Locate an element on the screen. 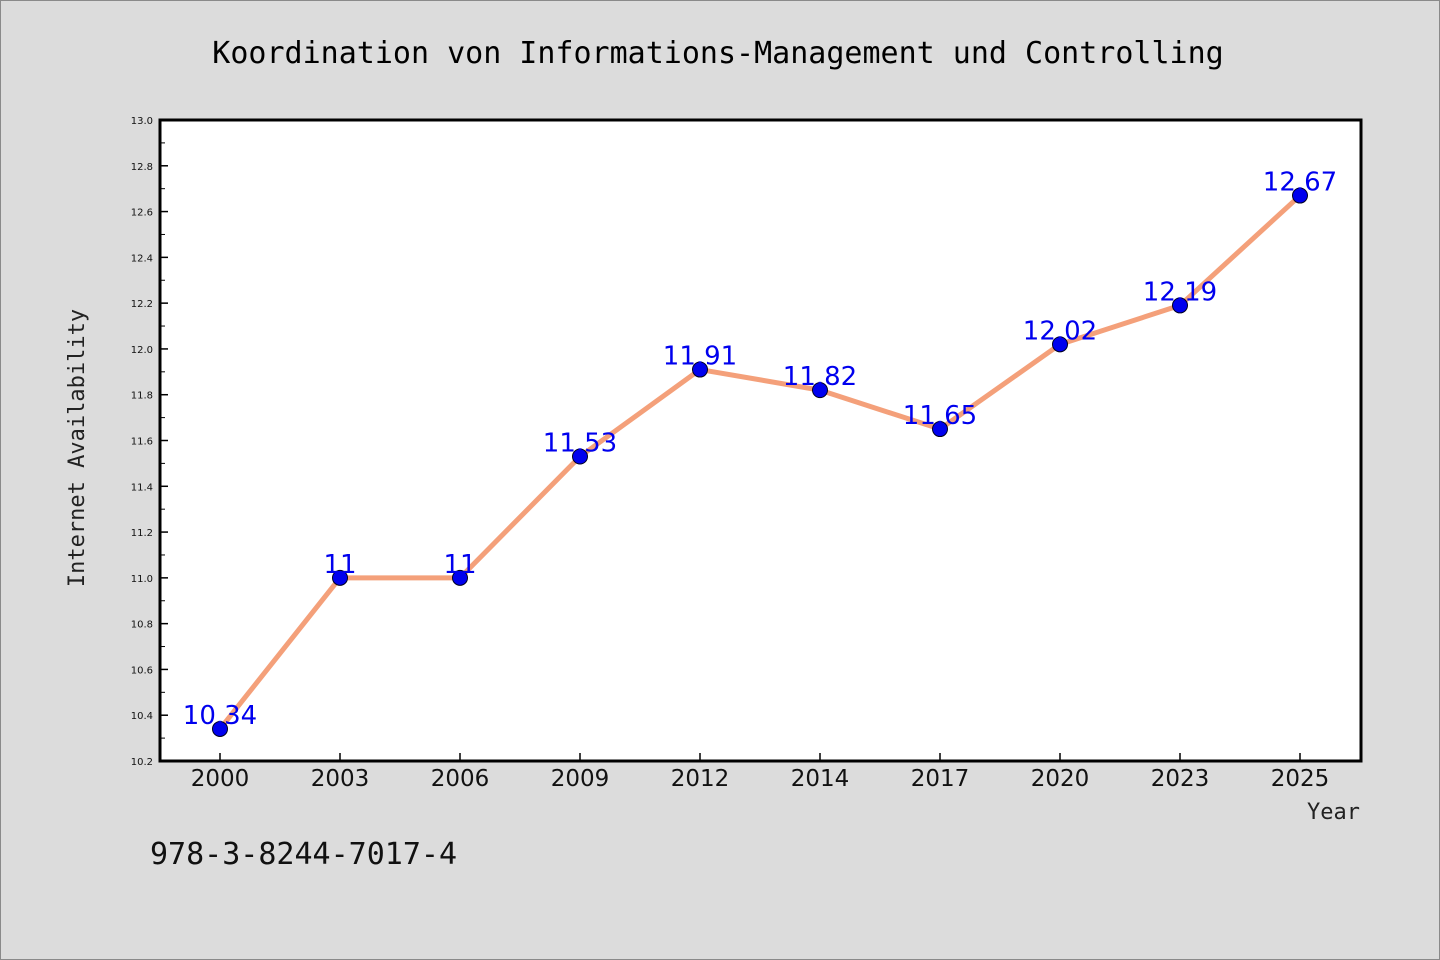  x-axis: 2000 2003 2006 2009 2012 2014 2017 2020 2023 2025 is located at coordinates (760, 772).